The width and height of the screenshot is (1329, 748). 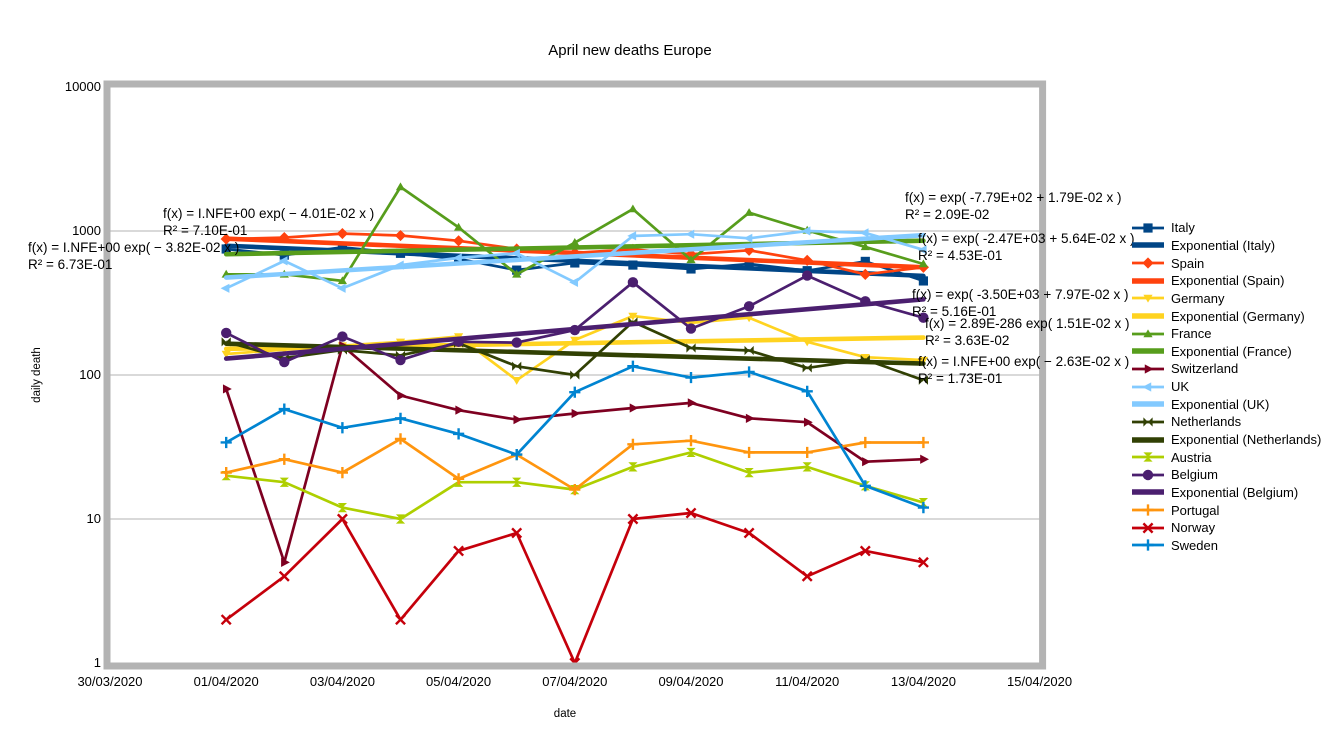 I want to click on y-tick-label: 1000, so click(x=86, y=230).